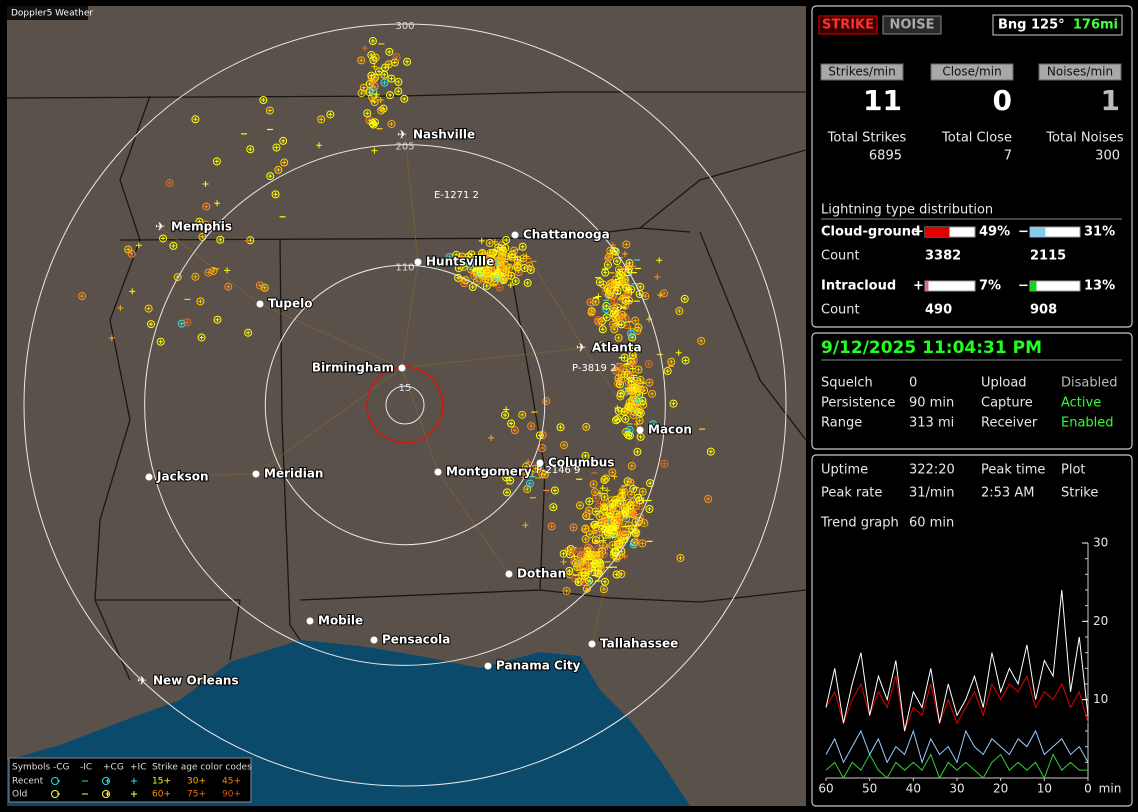  I want to click on strike-button-label: STRIKE, so click(848, 25).